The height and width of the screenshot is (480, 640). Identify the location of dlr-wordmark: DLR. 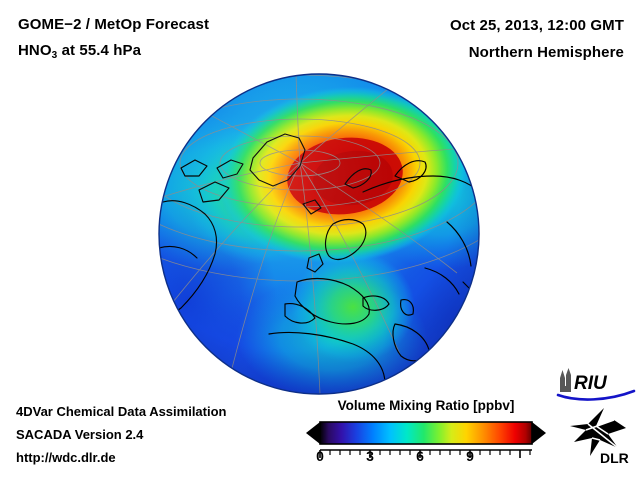
(614, 458).